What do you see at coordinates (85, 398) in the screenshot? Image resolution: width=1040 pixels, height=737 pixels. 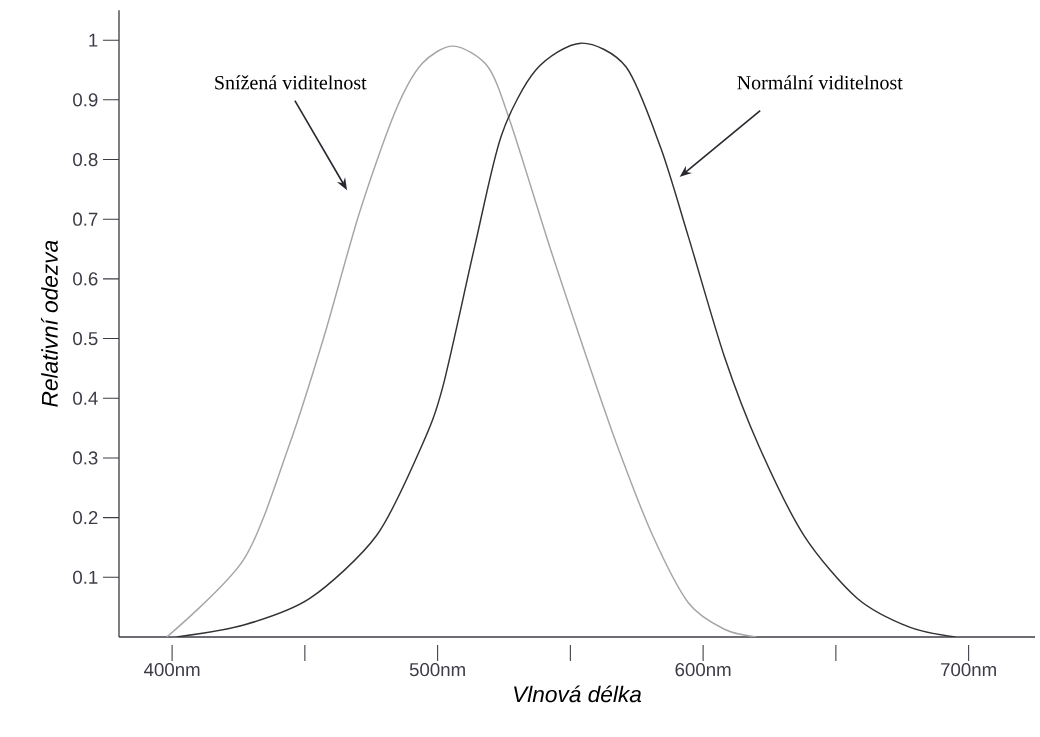 I see `y-tick-label: 0.4` at bounding box center [85, 398].